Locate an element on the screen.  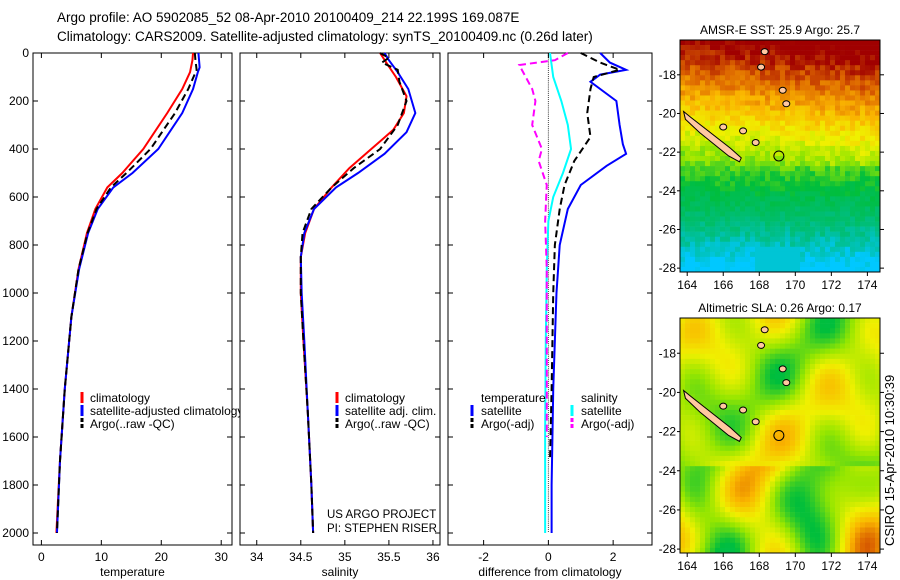
x-tick-label: 172 is located at coordinates (831, 566).